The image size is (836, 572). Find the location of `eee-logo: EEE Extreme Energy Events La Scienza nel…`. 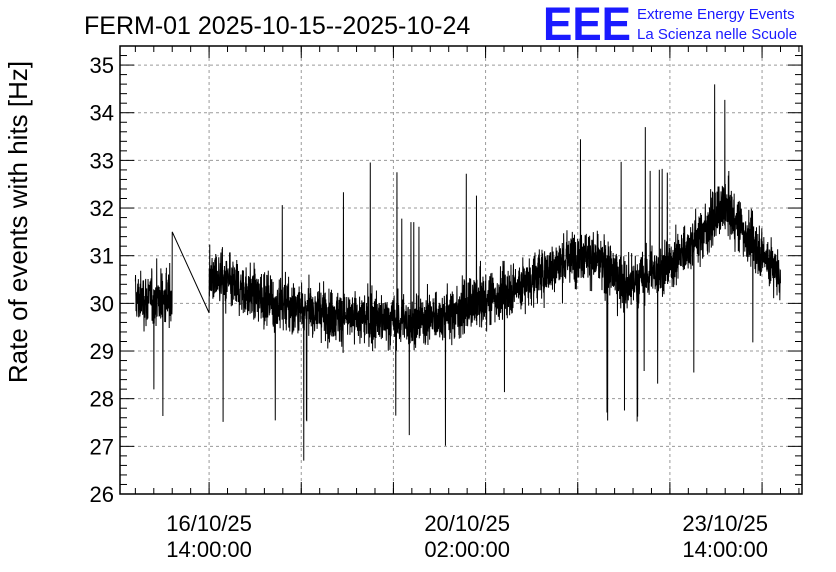

eee-logo: EEE Extreme Energy Events La Scienza nel… is located at coordinates (670, 25).